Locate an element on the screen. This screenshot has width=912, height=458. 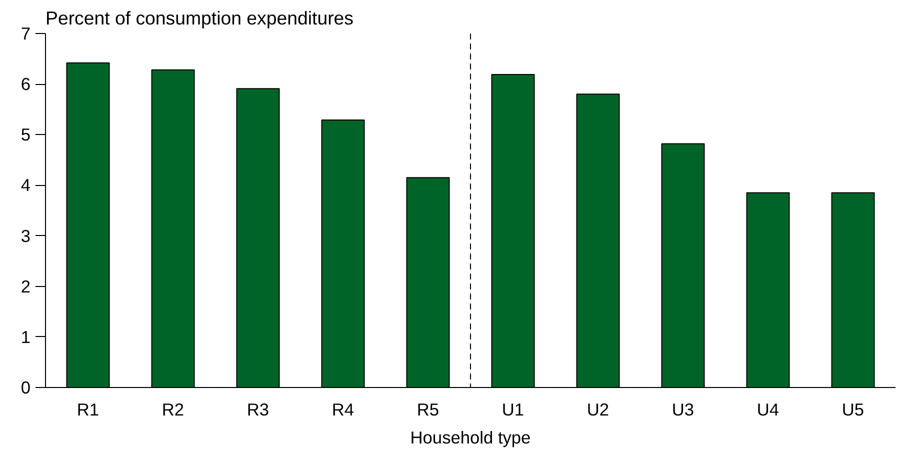
x-tick-label: R1 is located at coordinates (88, 410).